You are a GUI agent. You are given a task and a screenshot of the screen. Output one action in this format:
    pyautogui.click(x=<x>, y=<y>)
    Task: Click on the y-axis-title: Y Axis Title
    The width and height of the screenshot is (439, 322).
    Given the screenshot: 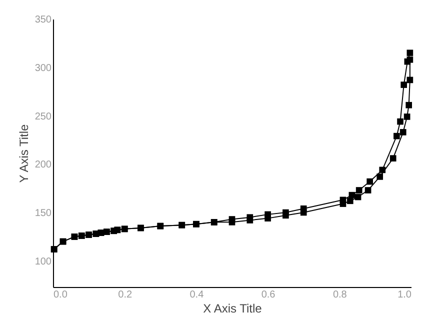 What is the action you would take?
    pyautogui.click(x=23, y=153)
    